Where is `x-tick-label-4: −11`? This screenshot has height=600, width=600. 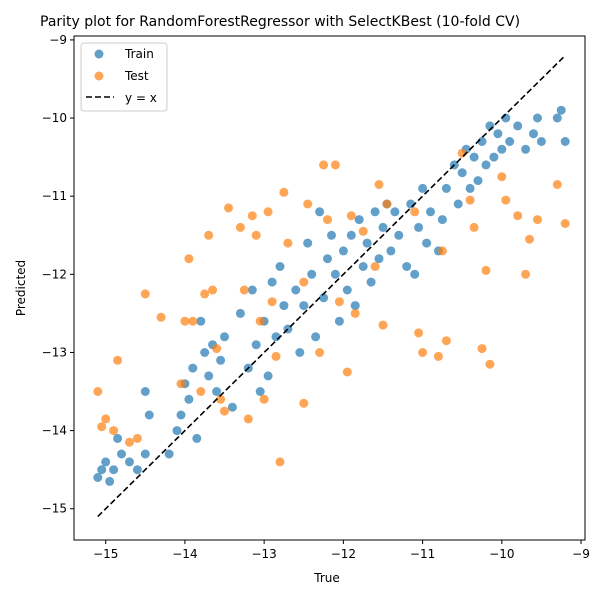
x-tick-label-4: −11 is located at coordinates (422, 554).